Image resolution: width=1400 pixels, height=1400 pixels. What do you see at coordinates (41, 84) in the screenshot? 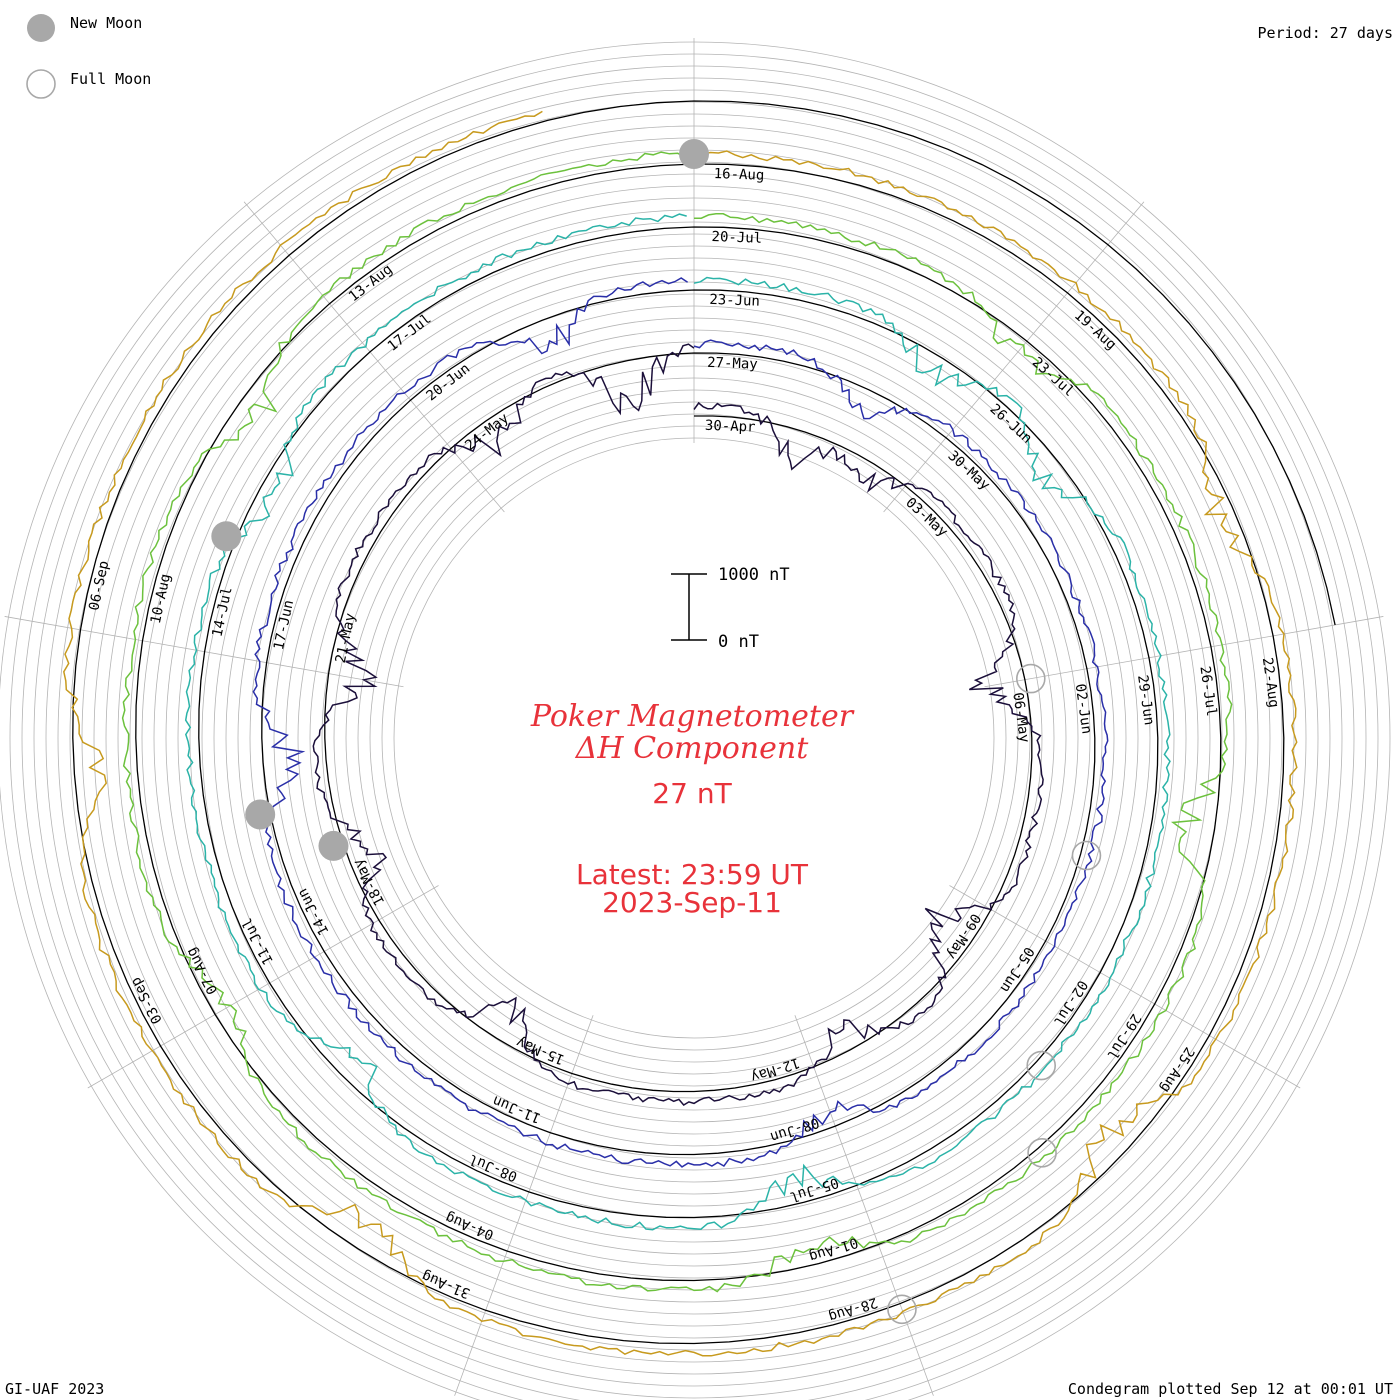
I see `full-moon-legend-icon` at bounding box center [41, 84].